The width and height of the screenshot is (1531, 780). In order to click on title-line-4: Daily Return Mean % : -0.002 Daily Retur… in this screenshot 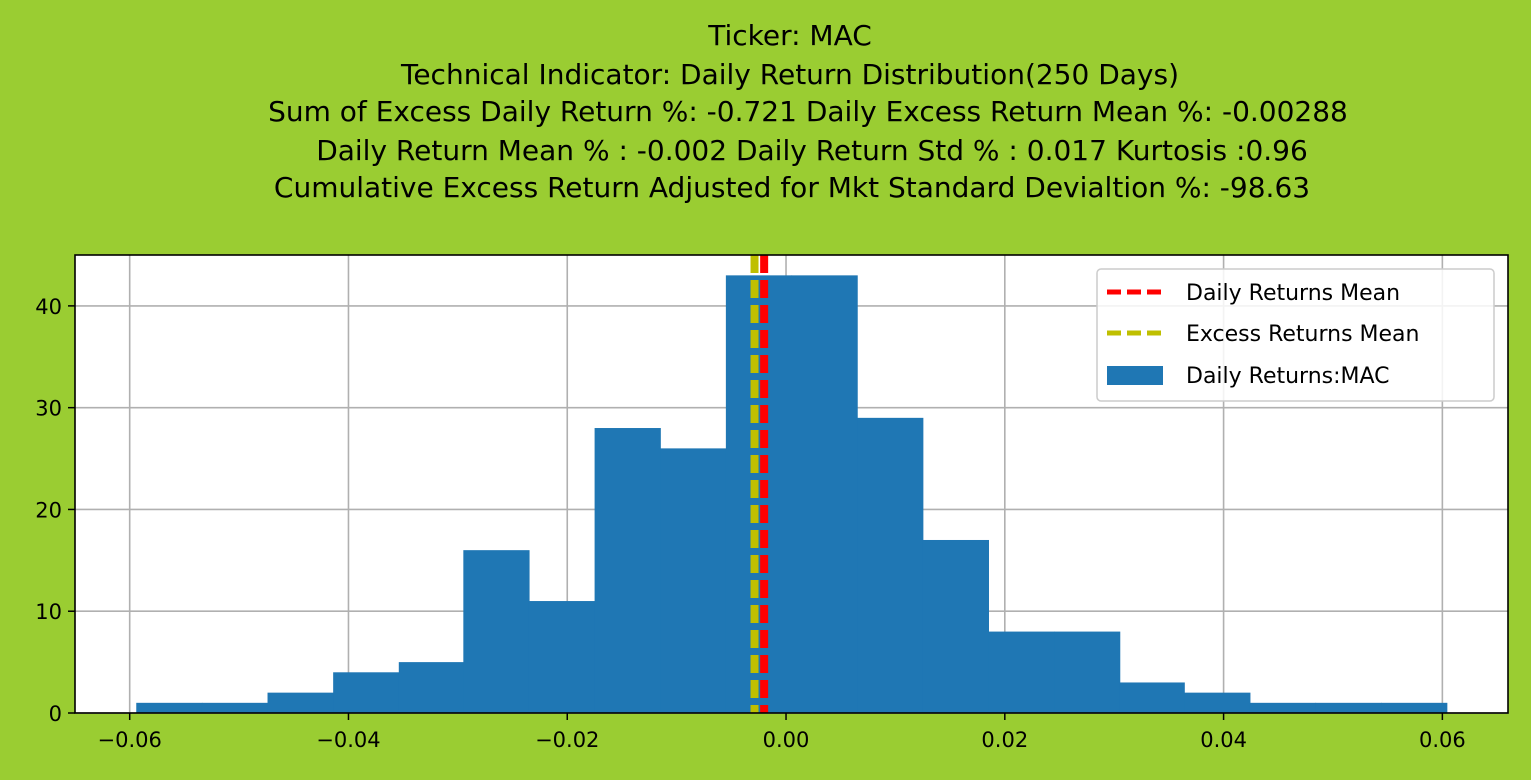, I will do `click(812, 150)`.